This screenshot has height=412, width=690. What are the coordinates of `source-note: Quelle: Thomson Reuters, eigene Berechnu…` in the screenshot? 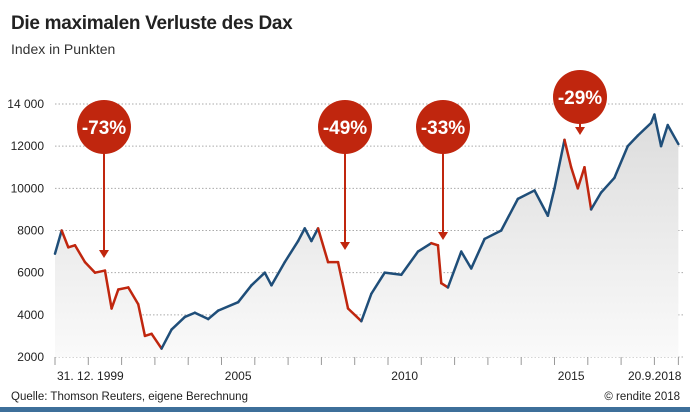 It's located at (129, 397).